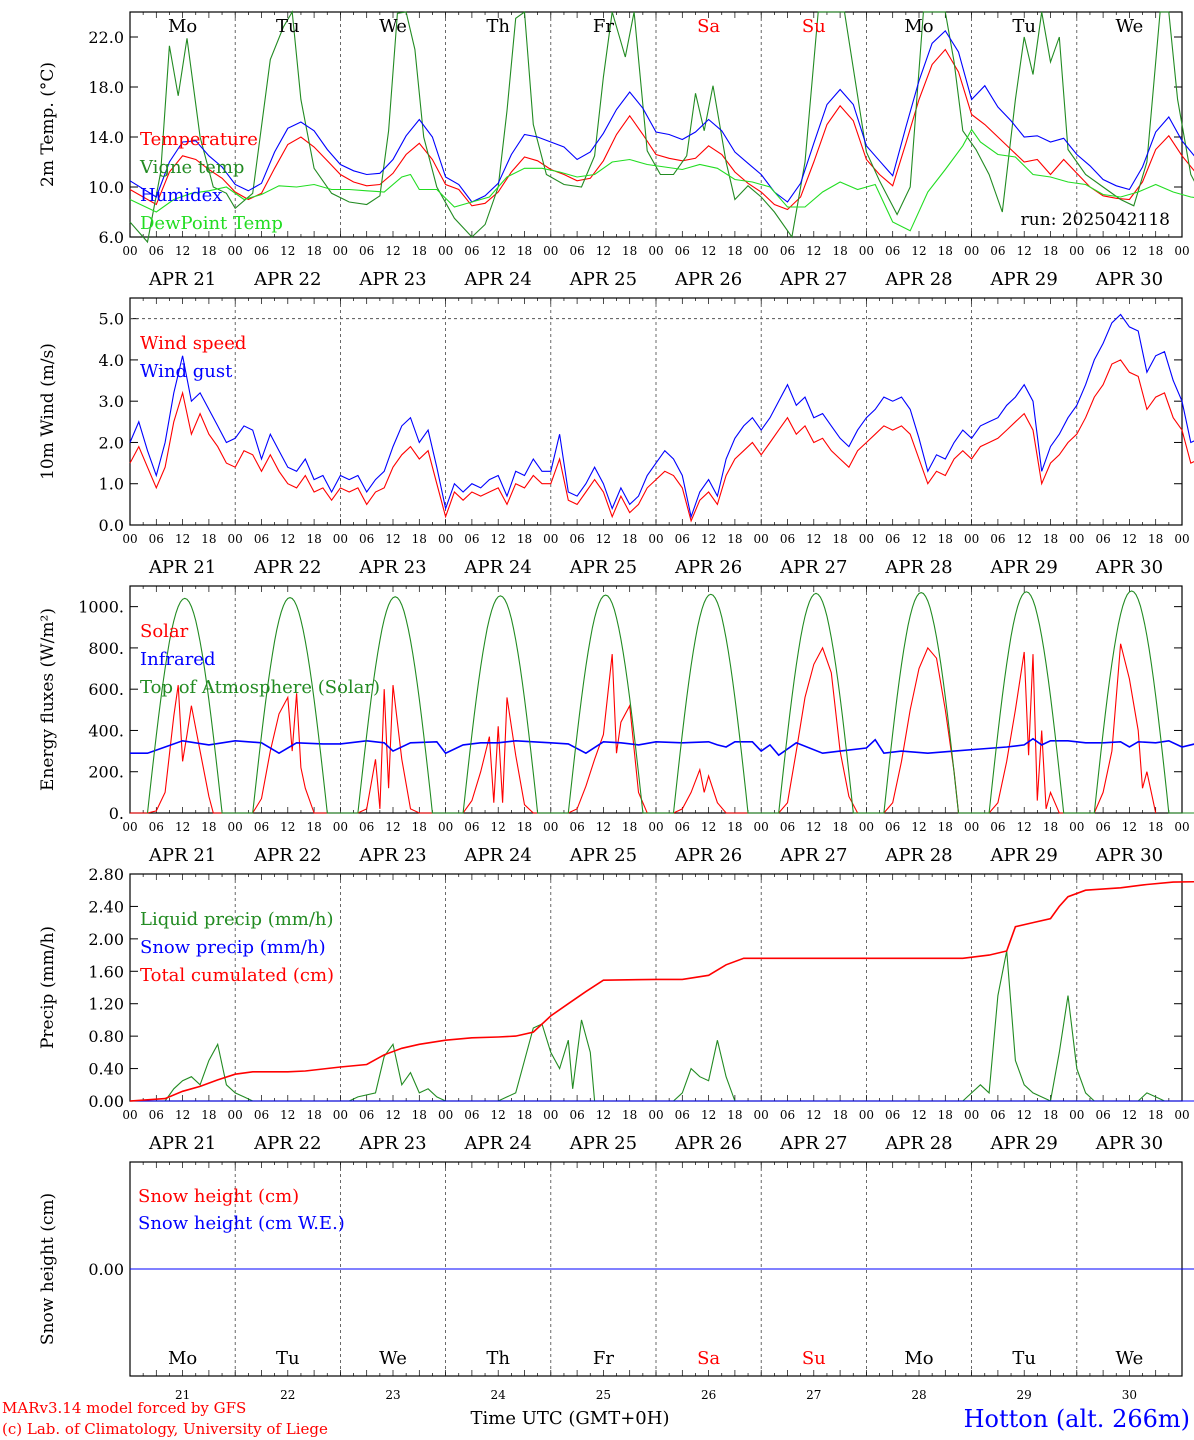 Image resolution: width=1194 pixels, height=1440 pixels. Describe the element at coordinates (1024, 1358) in the screenshot. I see `weekday-label: Tu` at that location.